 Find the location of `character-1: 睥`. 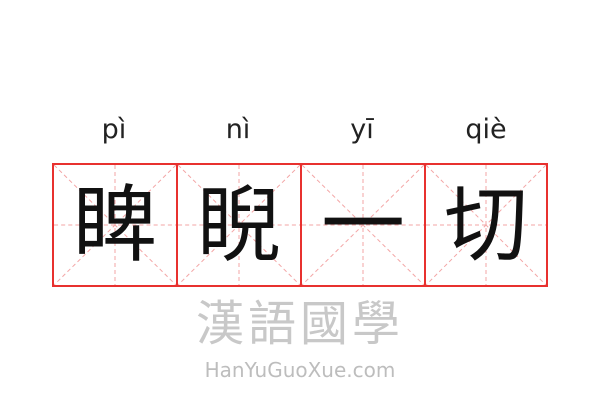

character-1: 睥 is located at coordinates (114, 225).